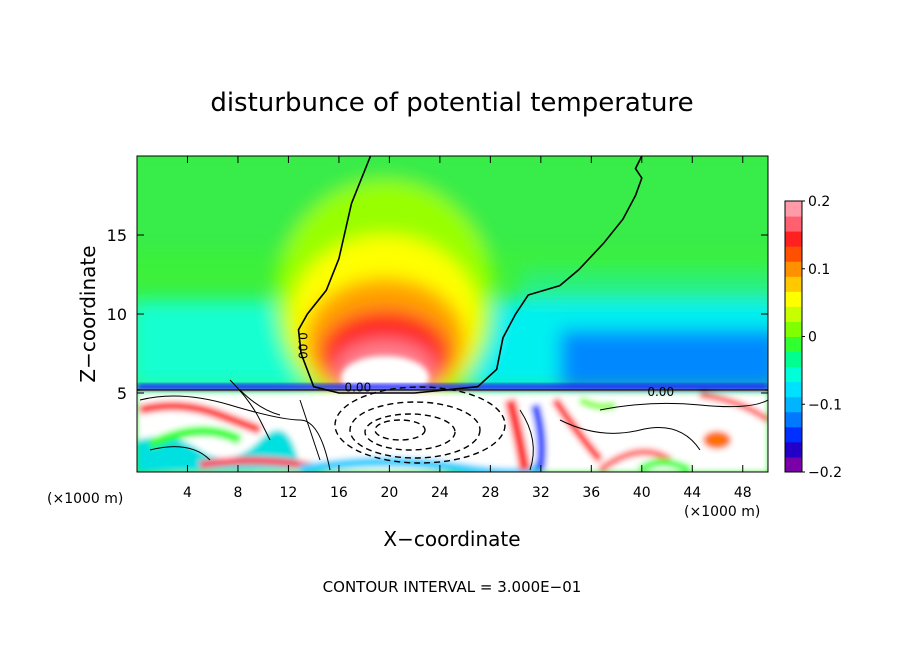 This screenshot has width=904, height=654. What do you see at coordinates (451, 103) in the screenshot?
I see `chart-title: disturbunce of potential temperature` at bounding box center [451, 103].